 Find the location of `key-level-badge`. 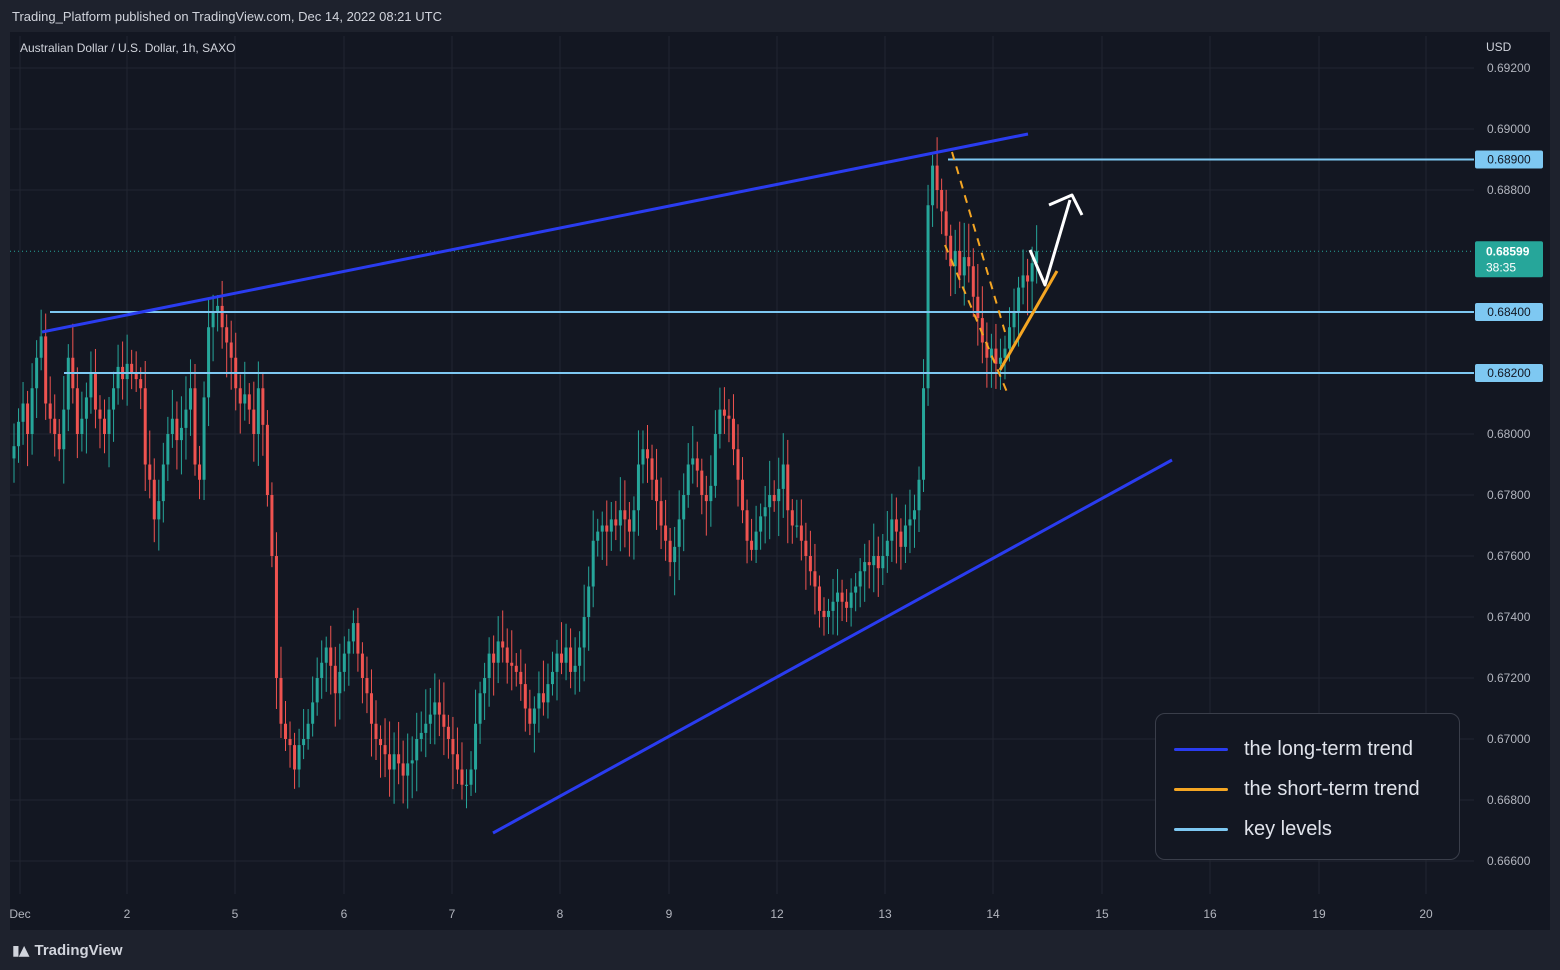

key-level-badge is located at coordinates (1509, 373).